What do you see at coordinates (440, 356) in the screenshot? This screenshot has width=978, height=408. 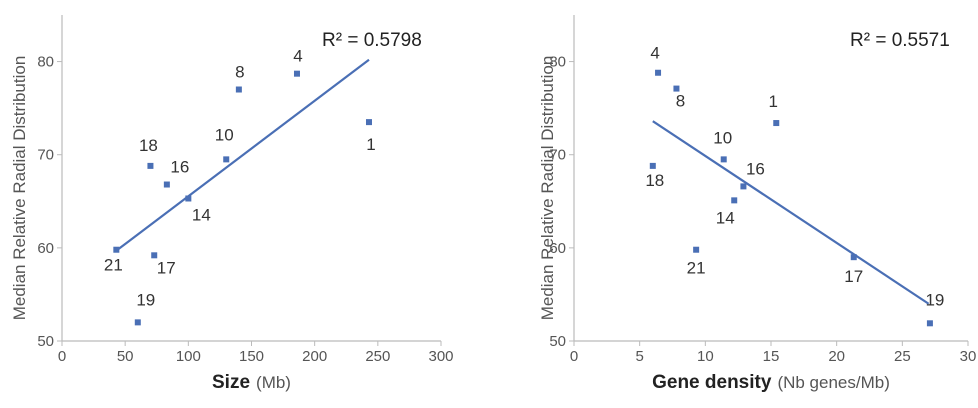 I see `x-tick-label: 300` at bounding box center [440, 356].